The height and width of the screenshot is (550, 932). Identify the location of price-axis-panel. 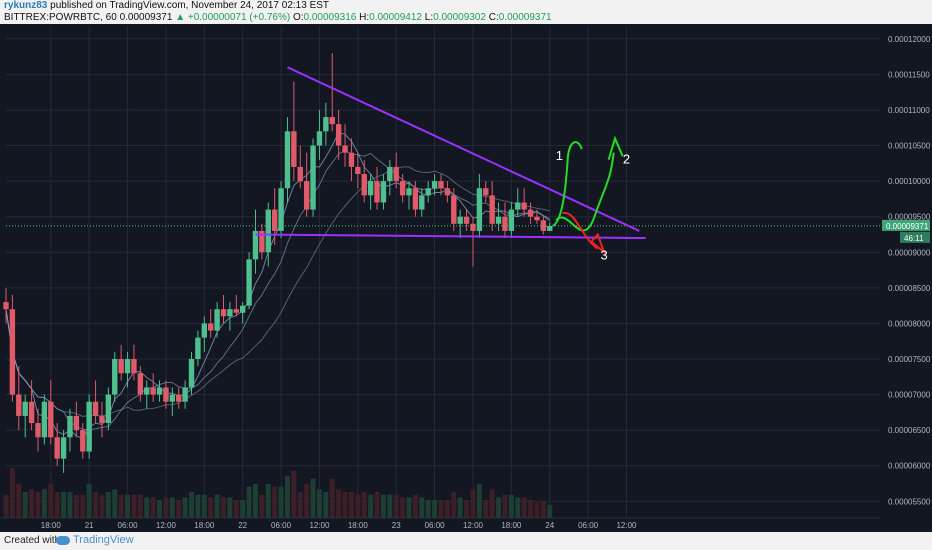
(906, 271).